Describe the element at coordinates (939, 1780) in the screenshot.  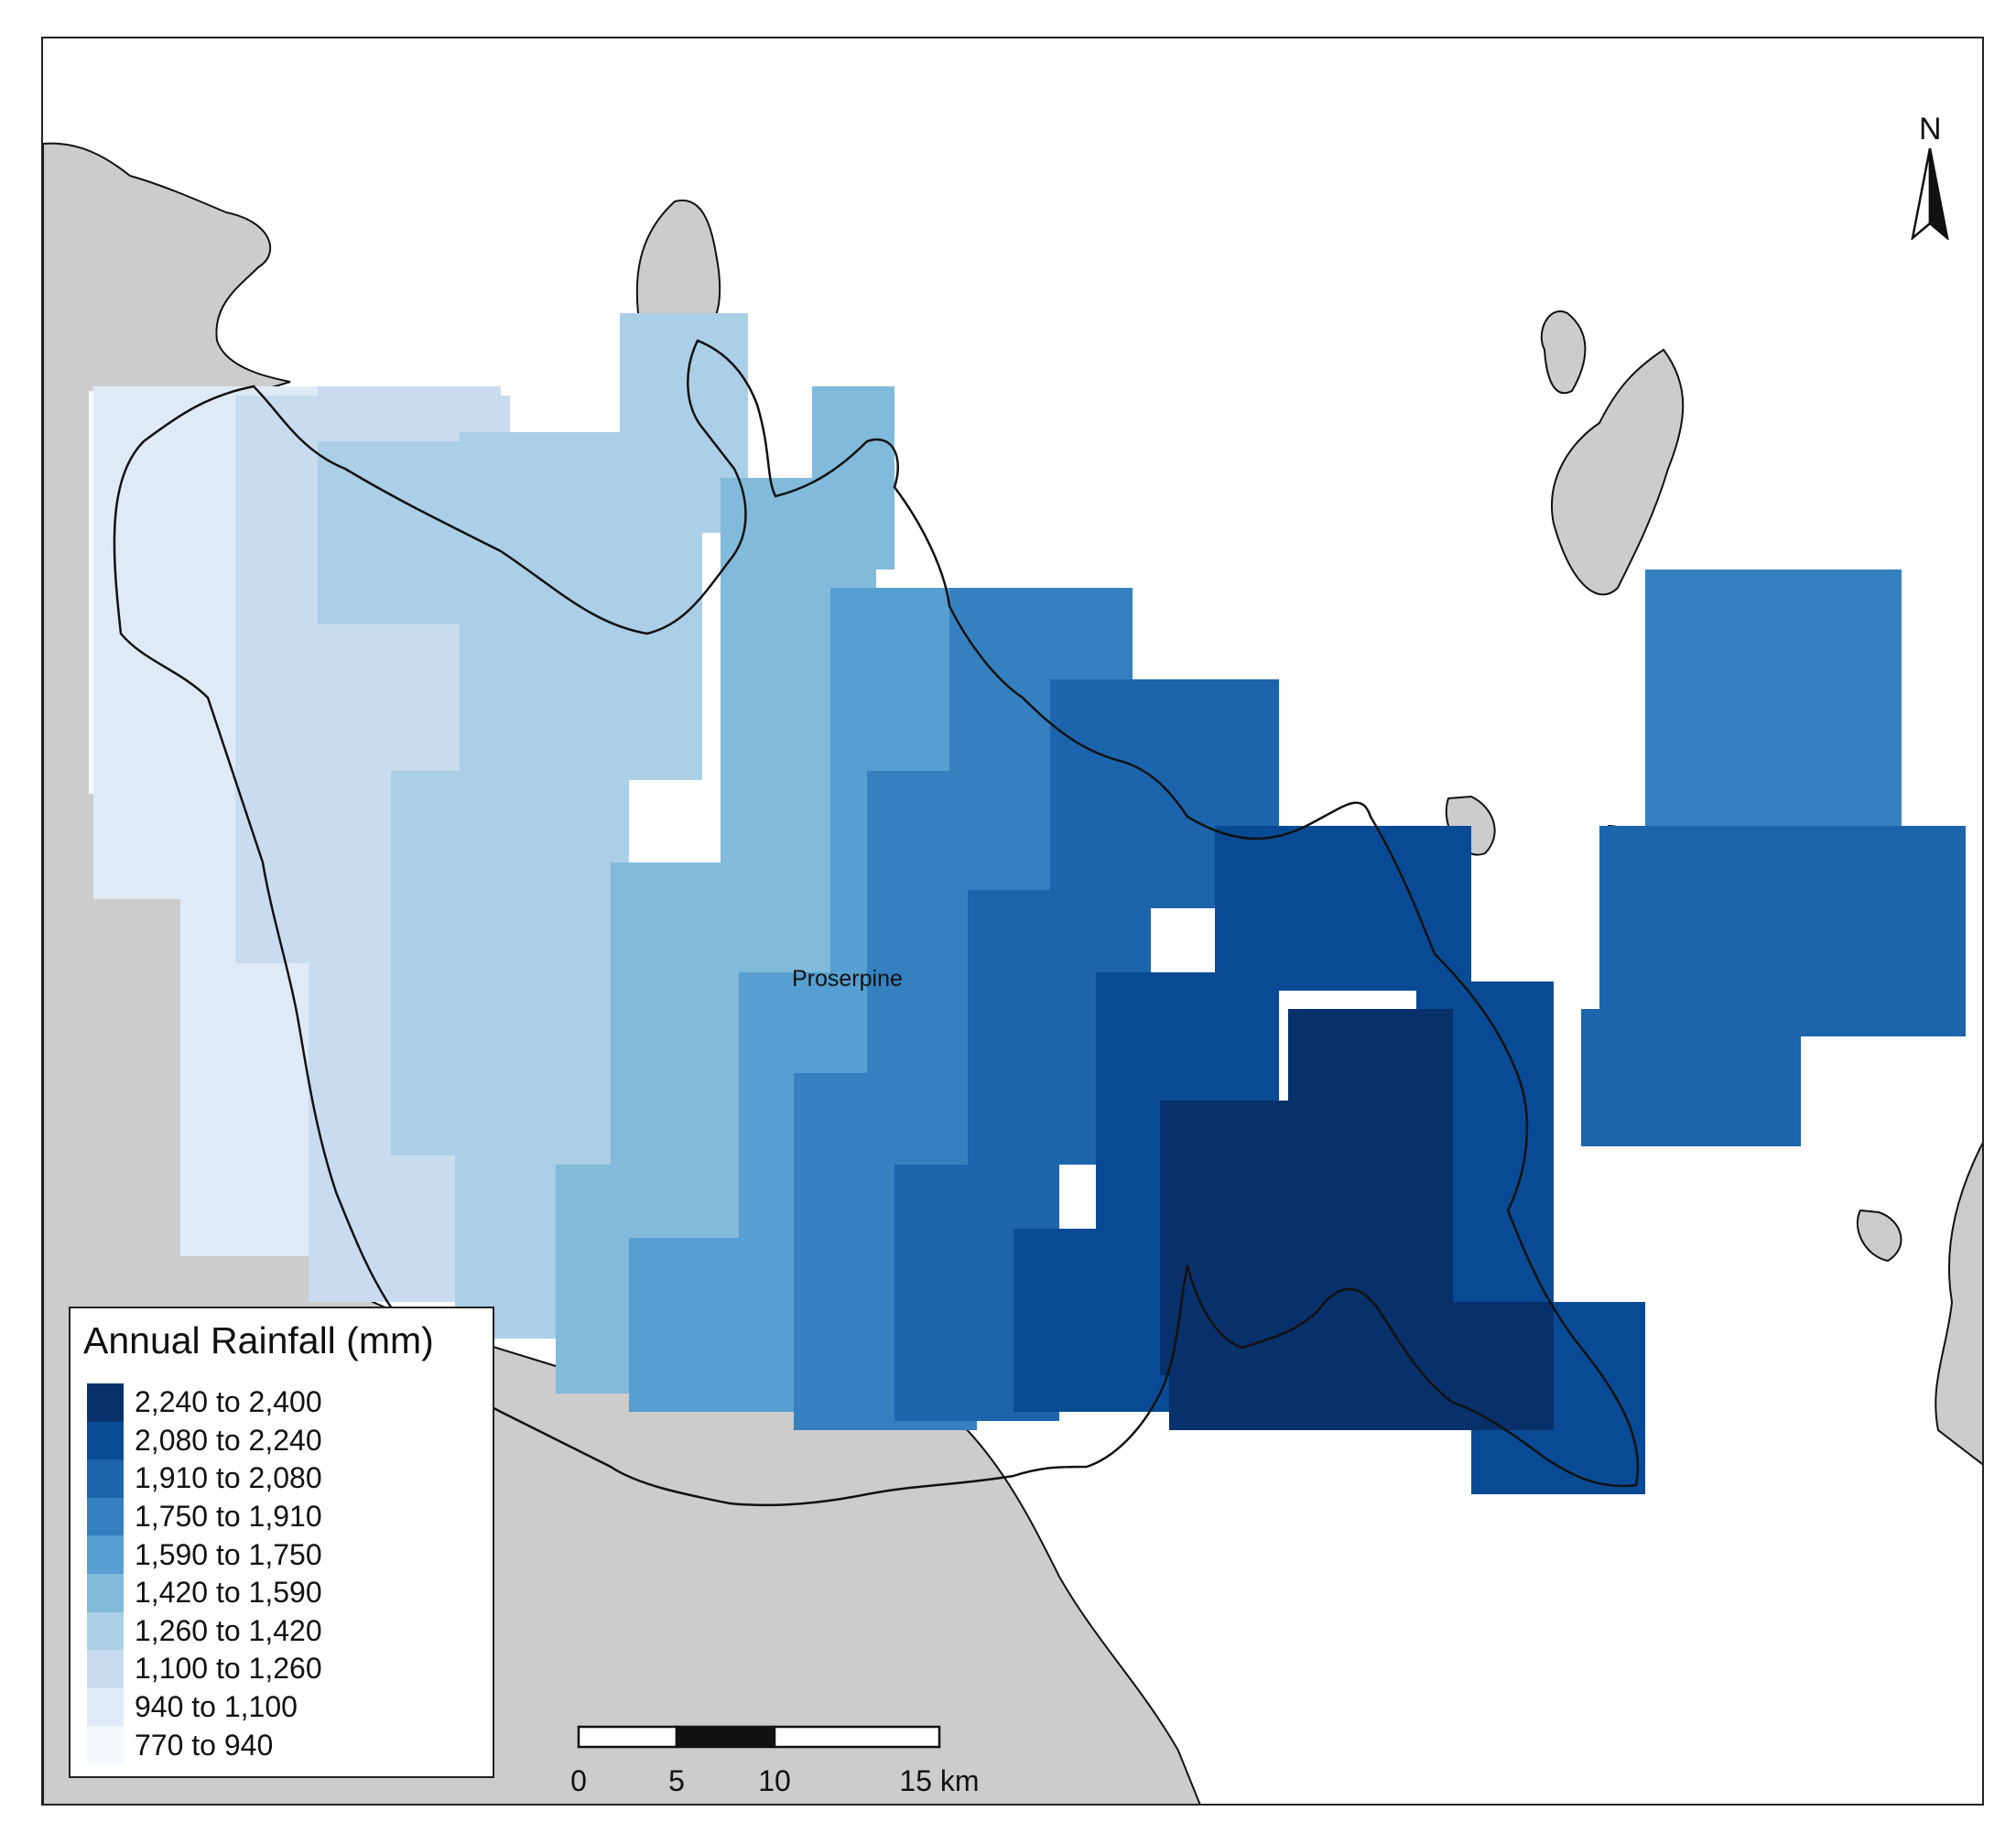
I see `scale-bar-tick-label: 15 km` at that location.